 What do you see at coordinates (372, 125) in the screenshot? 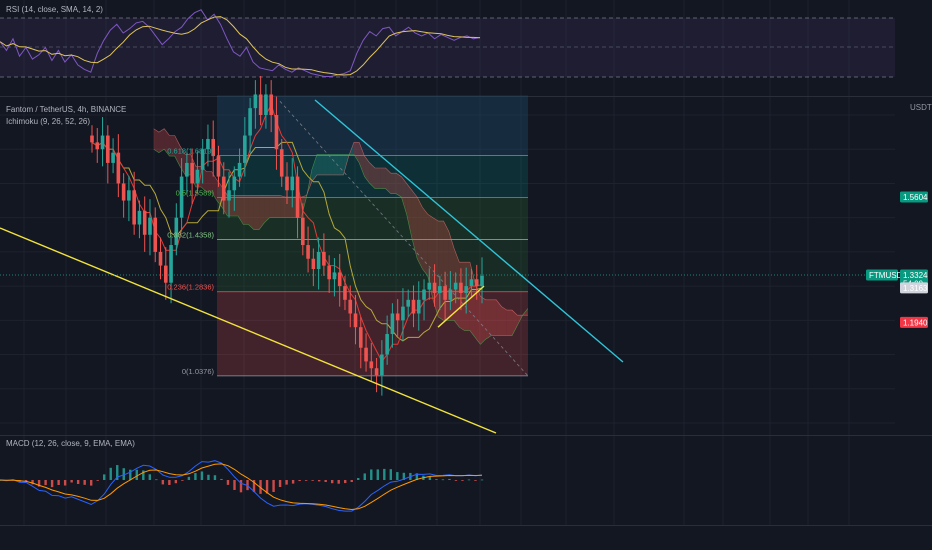
I see `fib-zone` at bounding box center [372, 125].